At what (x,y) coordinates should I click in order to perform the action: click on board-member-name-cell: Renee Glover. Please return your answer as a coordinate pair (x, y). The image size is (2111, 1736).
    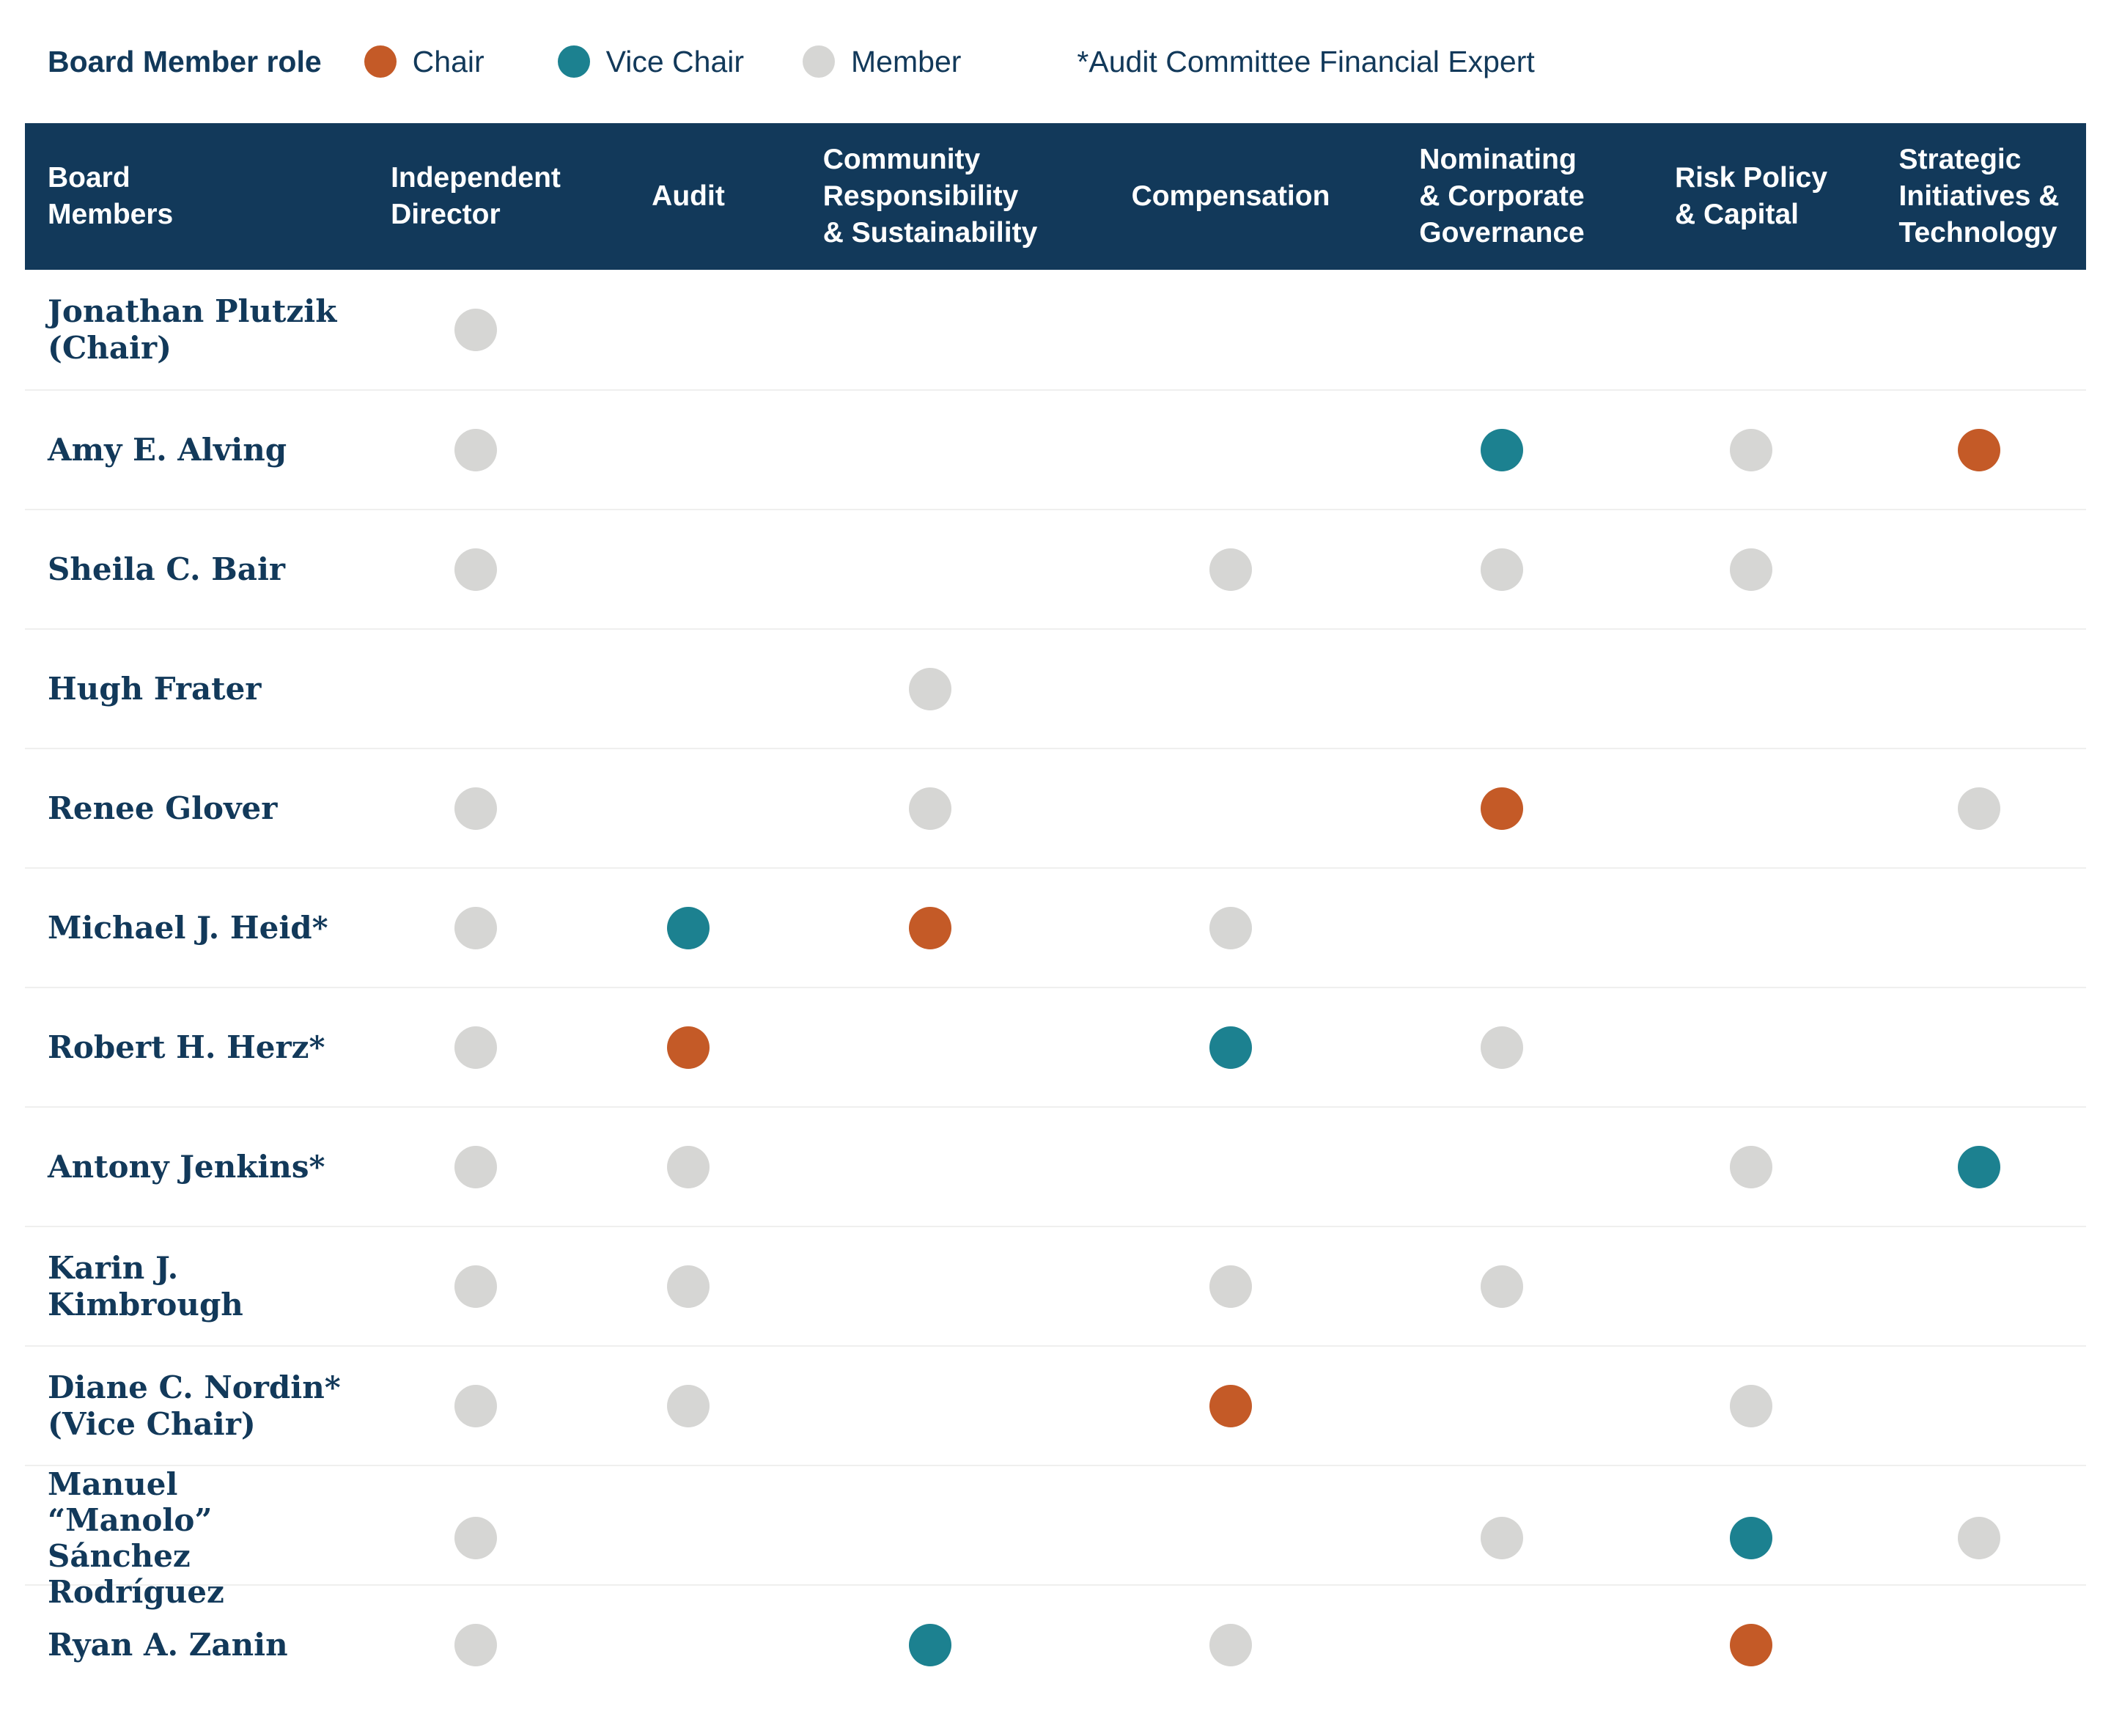
    Looking at the image, I should click on (186, 808).